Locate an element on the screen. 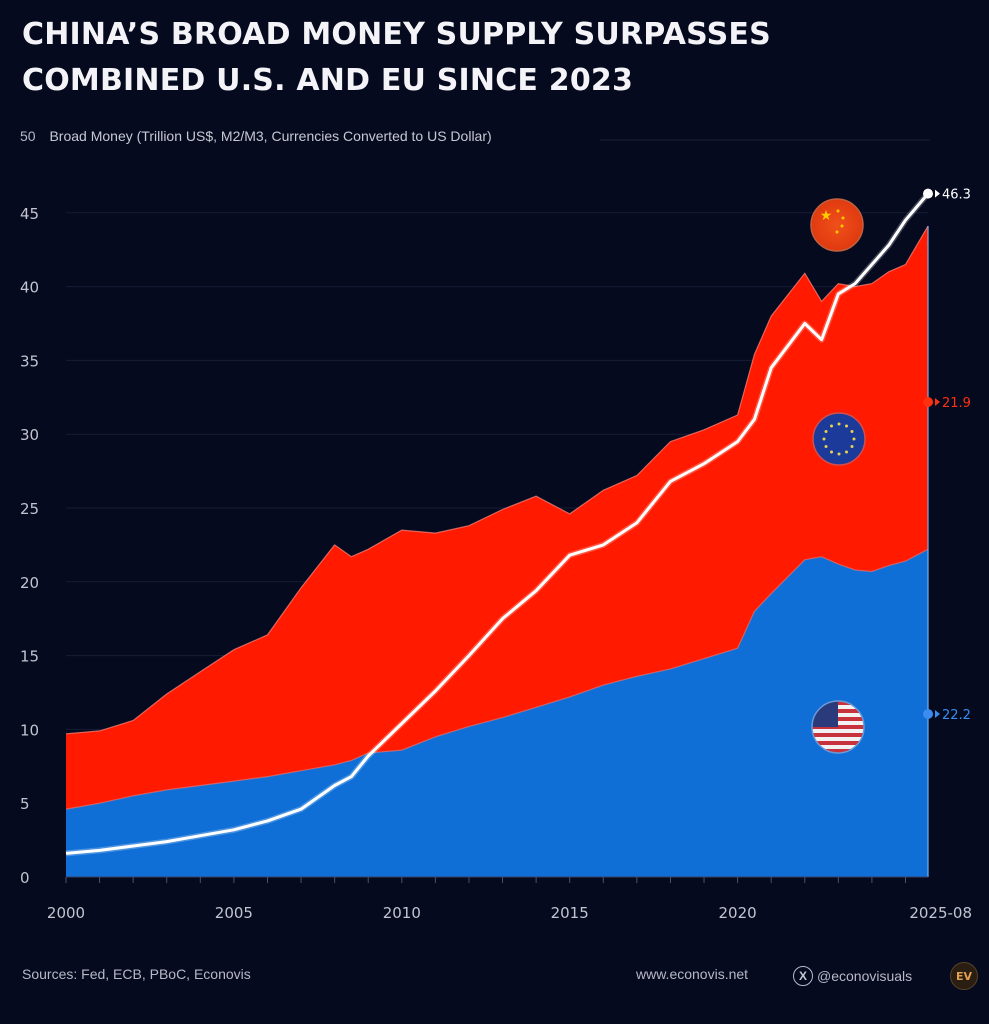 Image resolution: width=989 pixels, height=1024 pixels. x-tick-label: 2005 is located at coordinates (234, 913).